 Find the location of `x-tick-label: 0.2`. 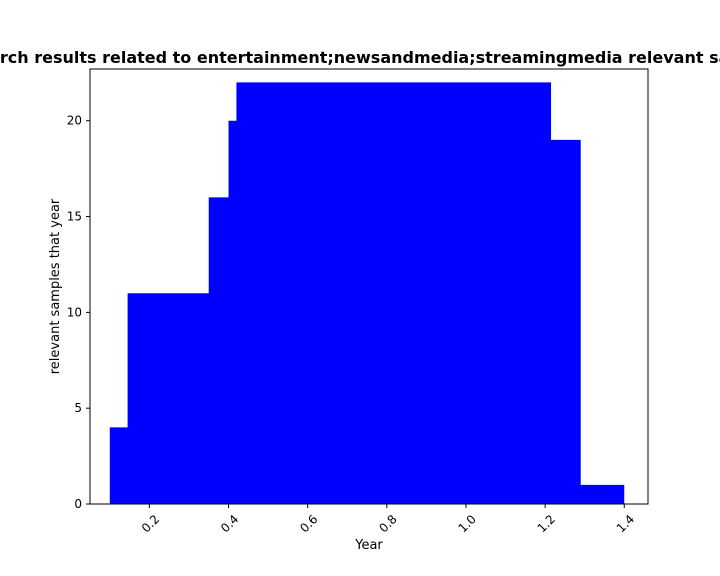

x-tick-label: 0.2 is located at coordinates (150, 523).